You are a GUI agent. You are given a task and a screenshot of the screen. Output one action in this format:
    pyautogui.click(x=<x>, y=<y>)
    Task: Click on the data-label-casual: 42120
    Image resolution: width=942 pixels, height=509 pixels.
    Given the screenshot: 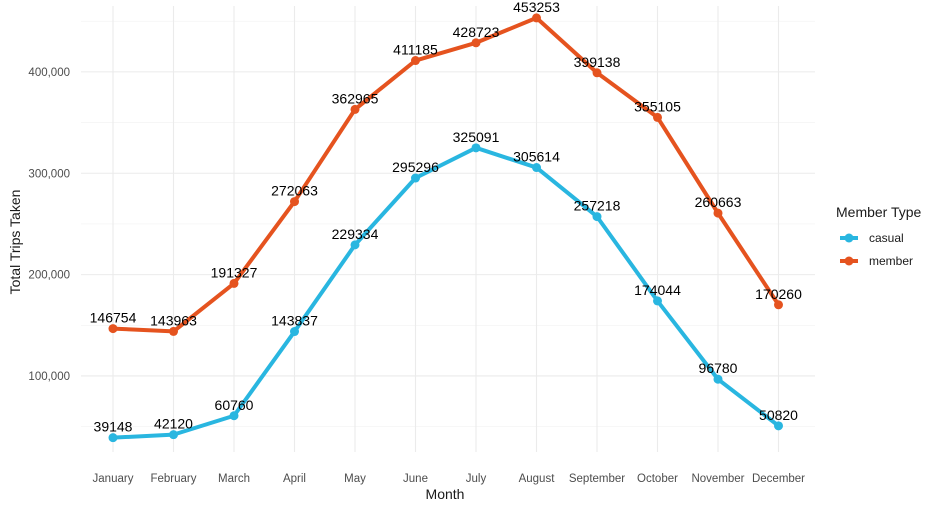 What is the action you would take?
    pyautogui.click(x=173, y=424)
    